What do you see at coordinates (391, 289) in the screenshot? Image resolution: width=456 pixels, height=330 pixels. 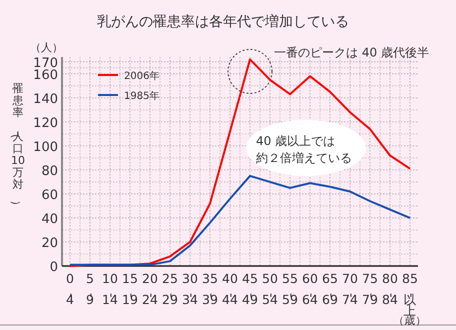 I see `x-tick-label: 80-84` at bounding box center [391, 289].